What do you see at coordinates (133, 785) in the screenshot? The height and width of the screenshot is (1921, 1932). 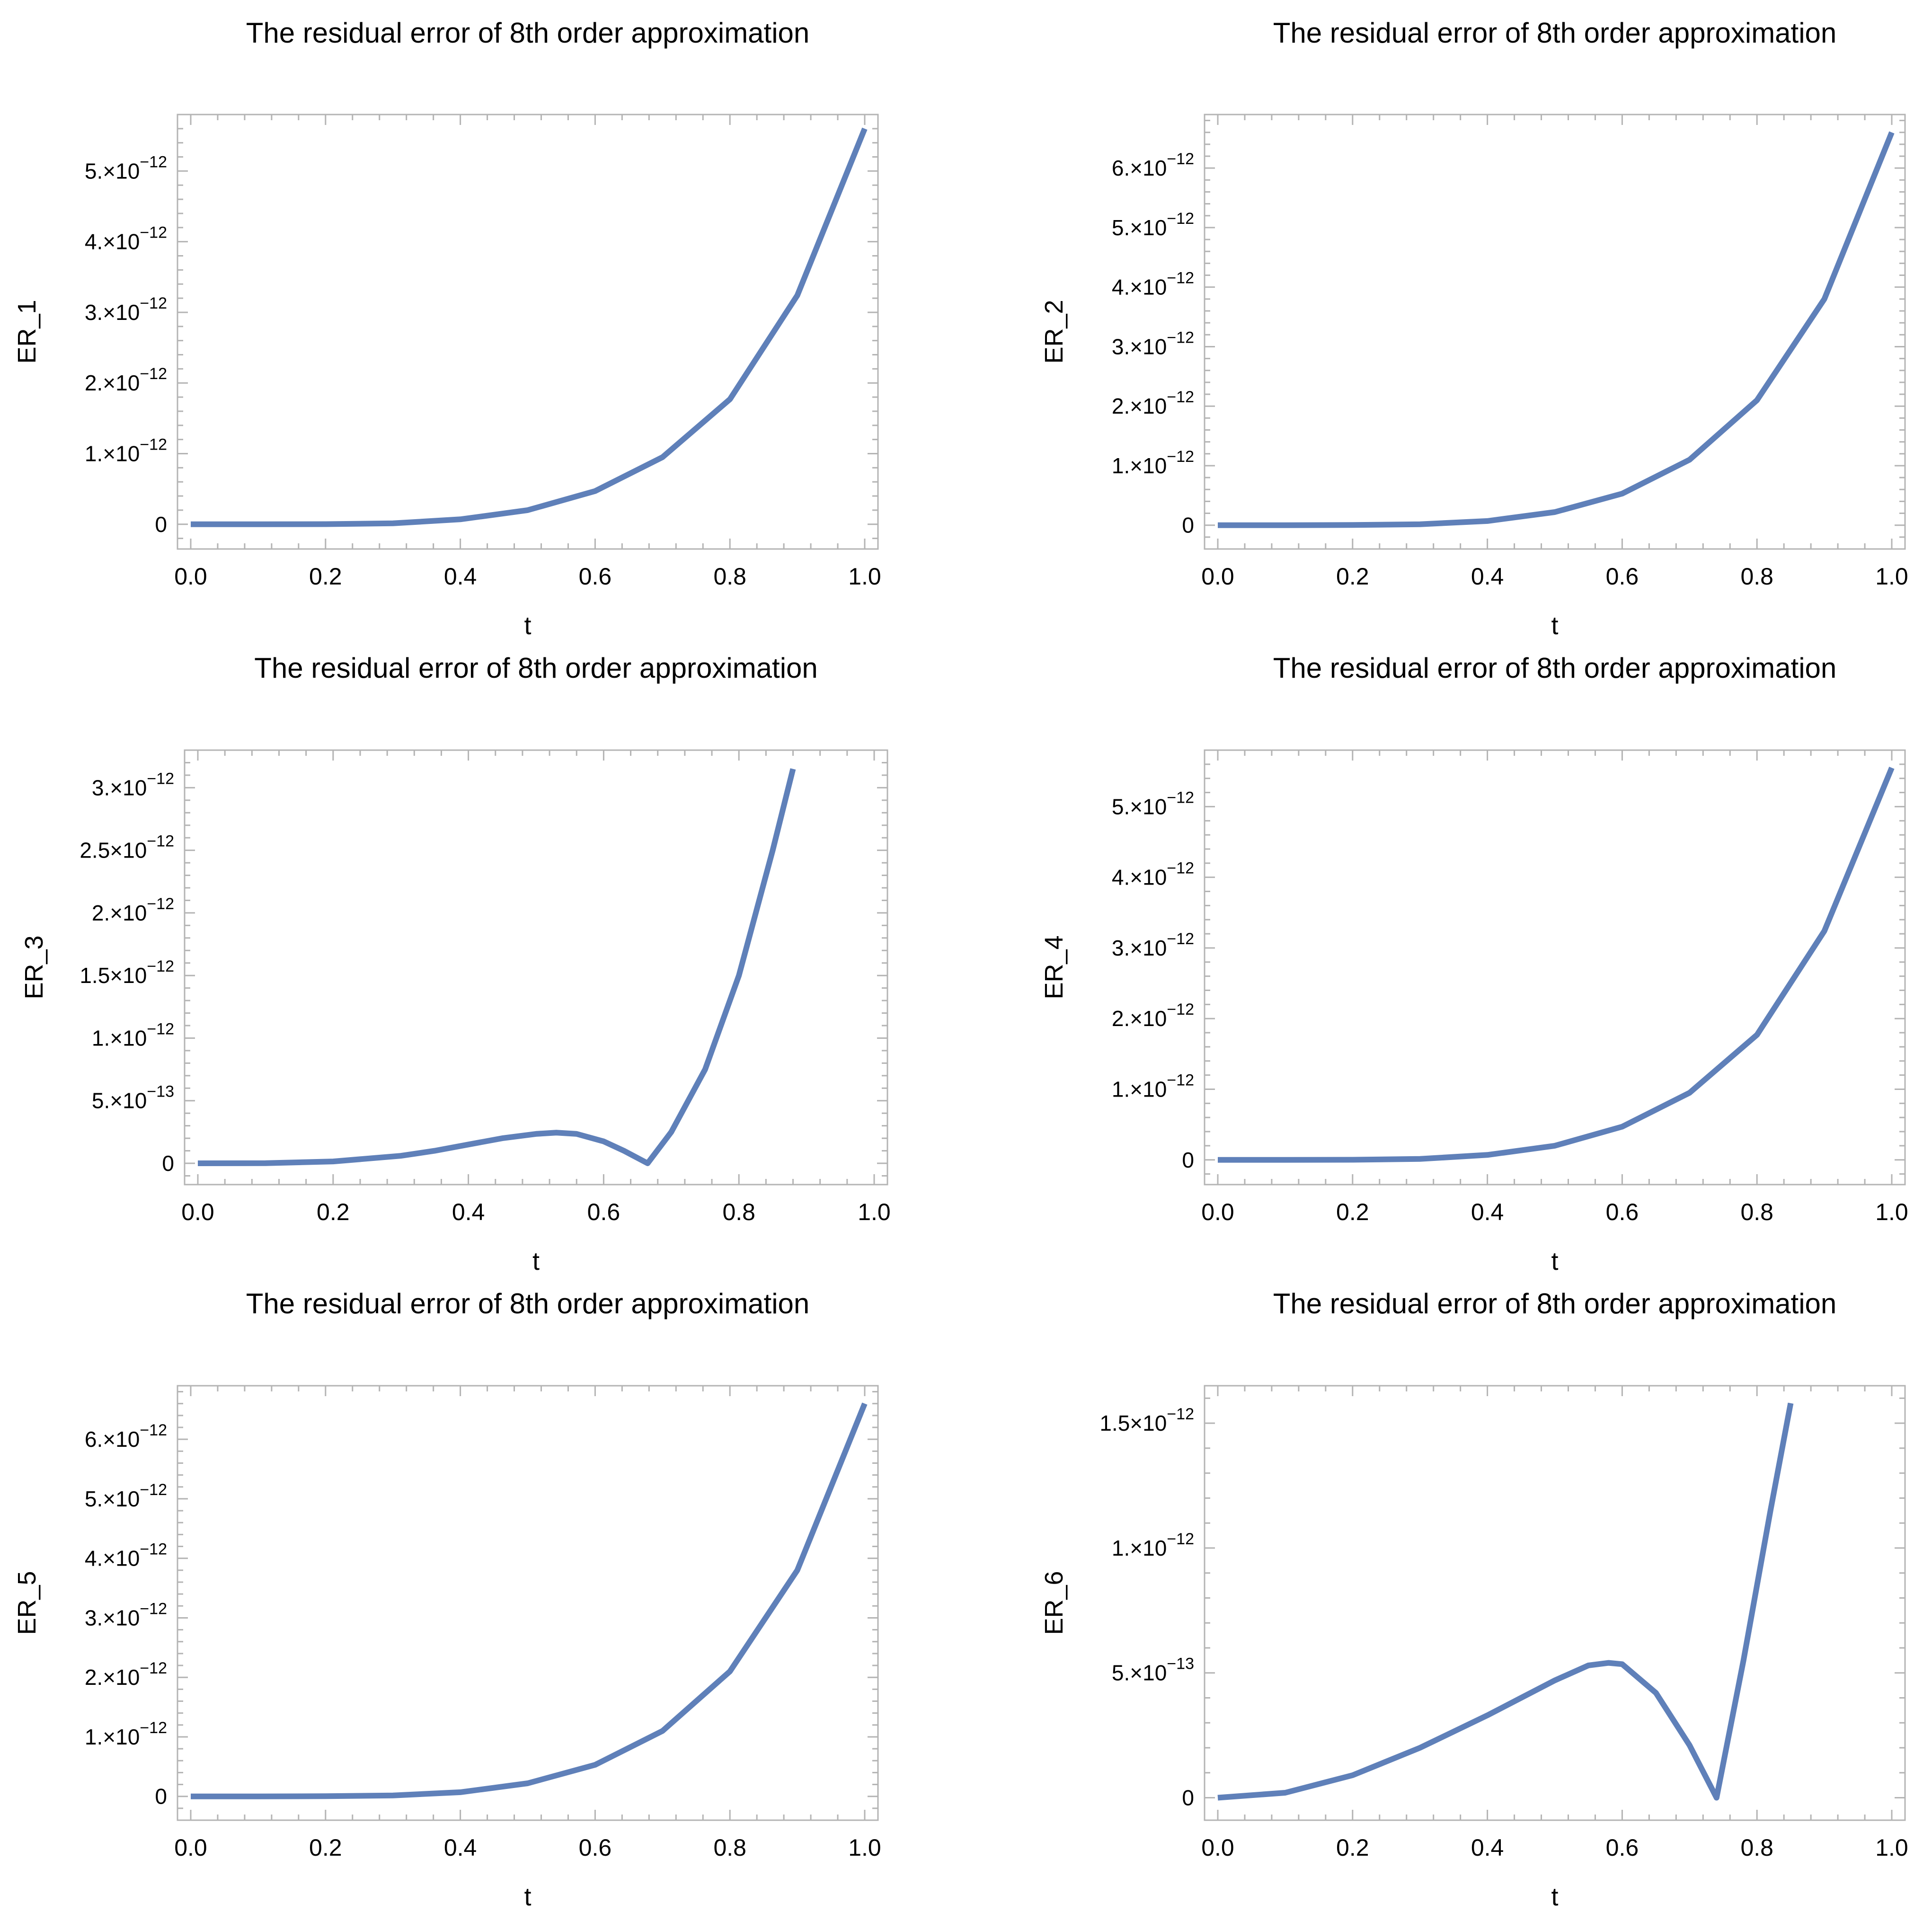 I see `y-tick-label: 3.×10−12` at bounding box center [133, 785].